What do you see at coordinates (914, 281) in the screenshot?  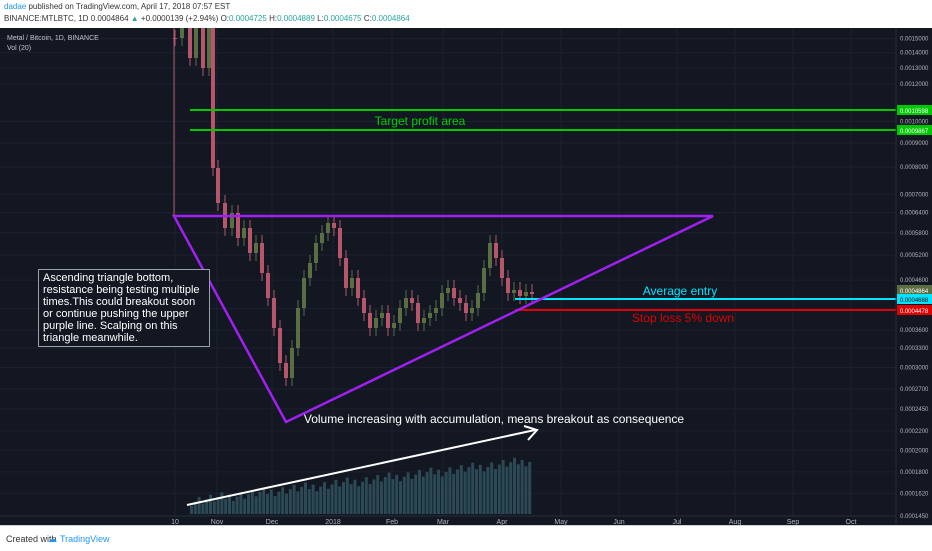 I see `price-tick-11: 0.0004600` at bounding box center [914, 281].